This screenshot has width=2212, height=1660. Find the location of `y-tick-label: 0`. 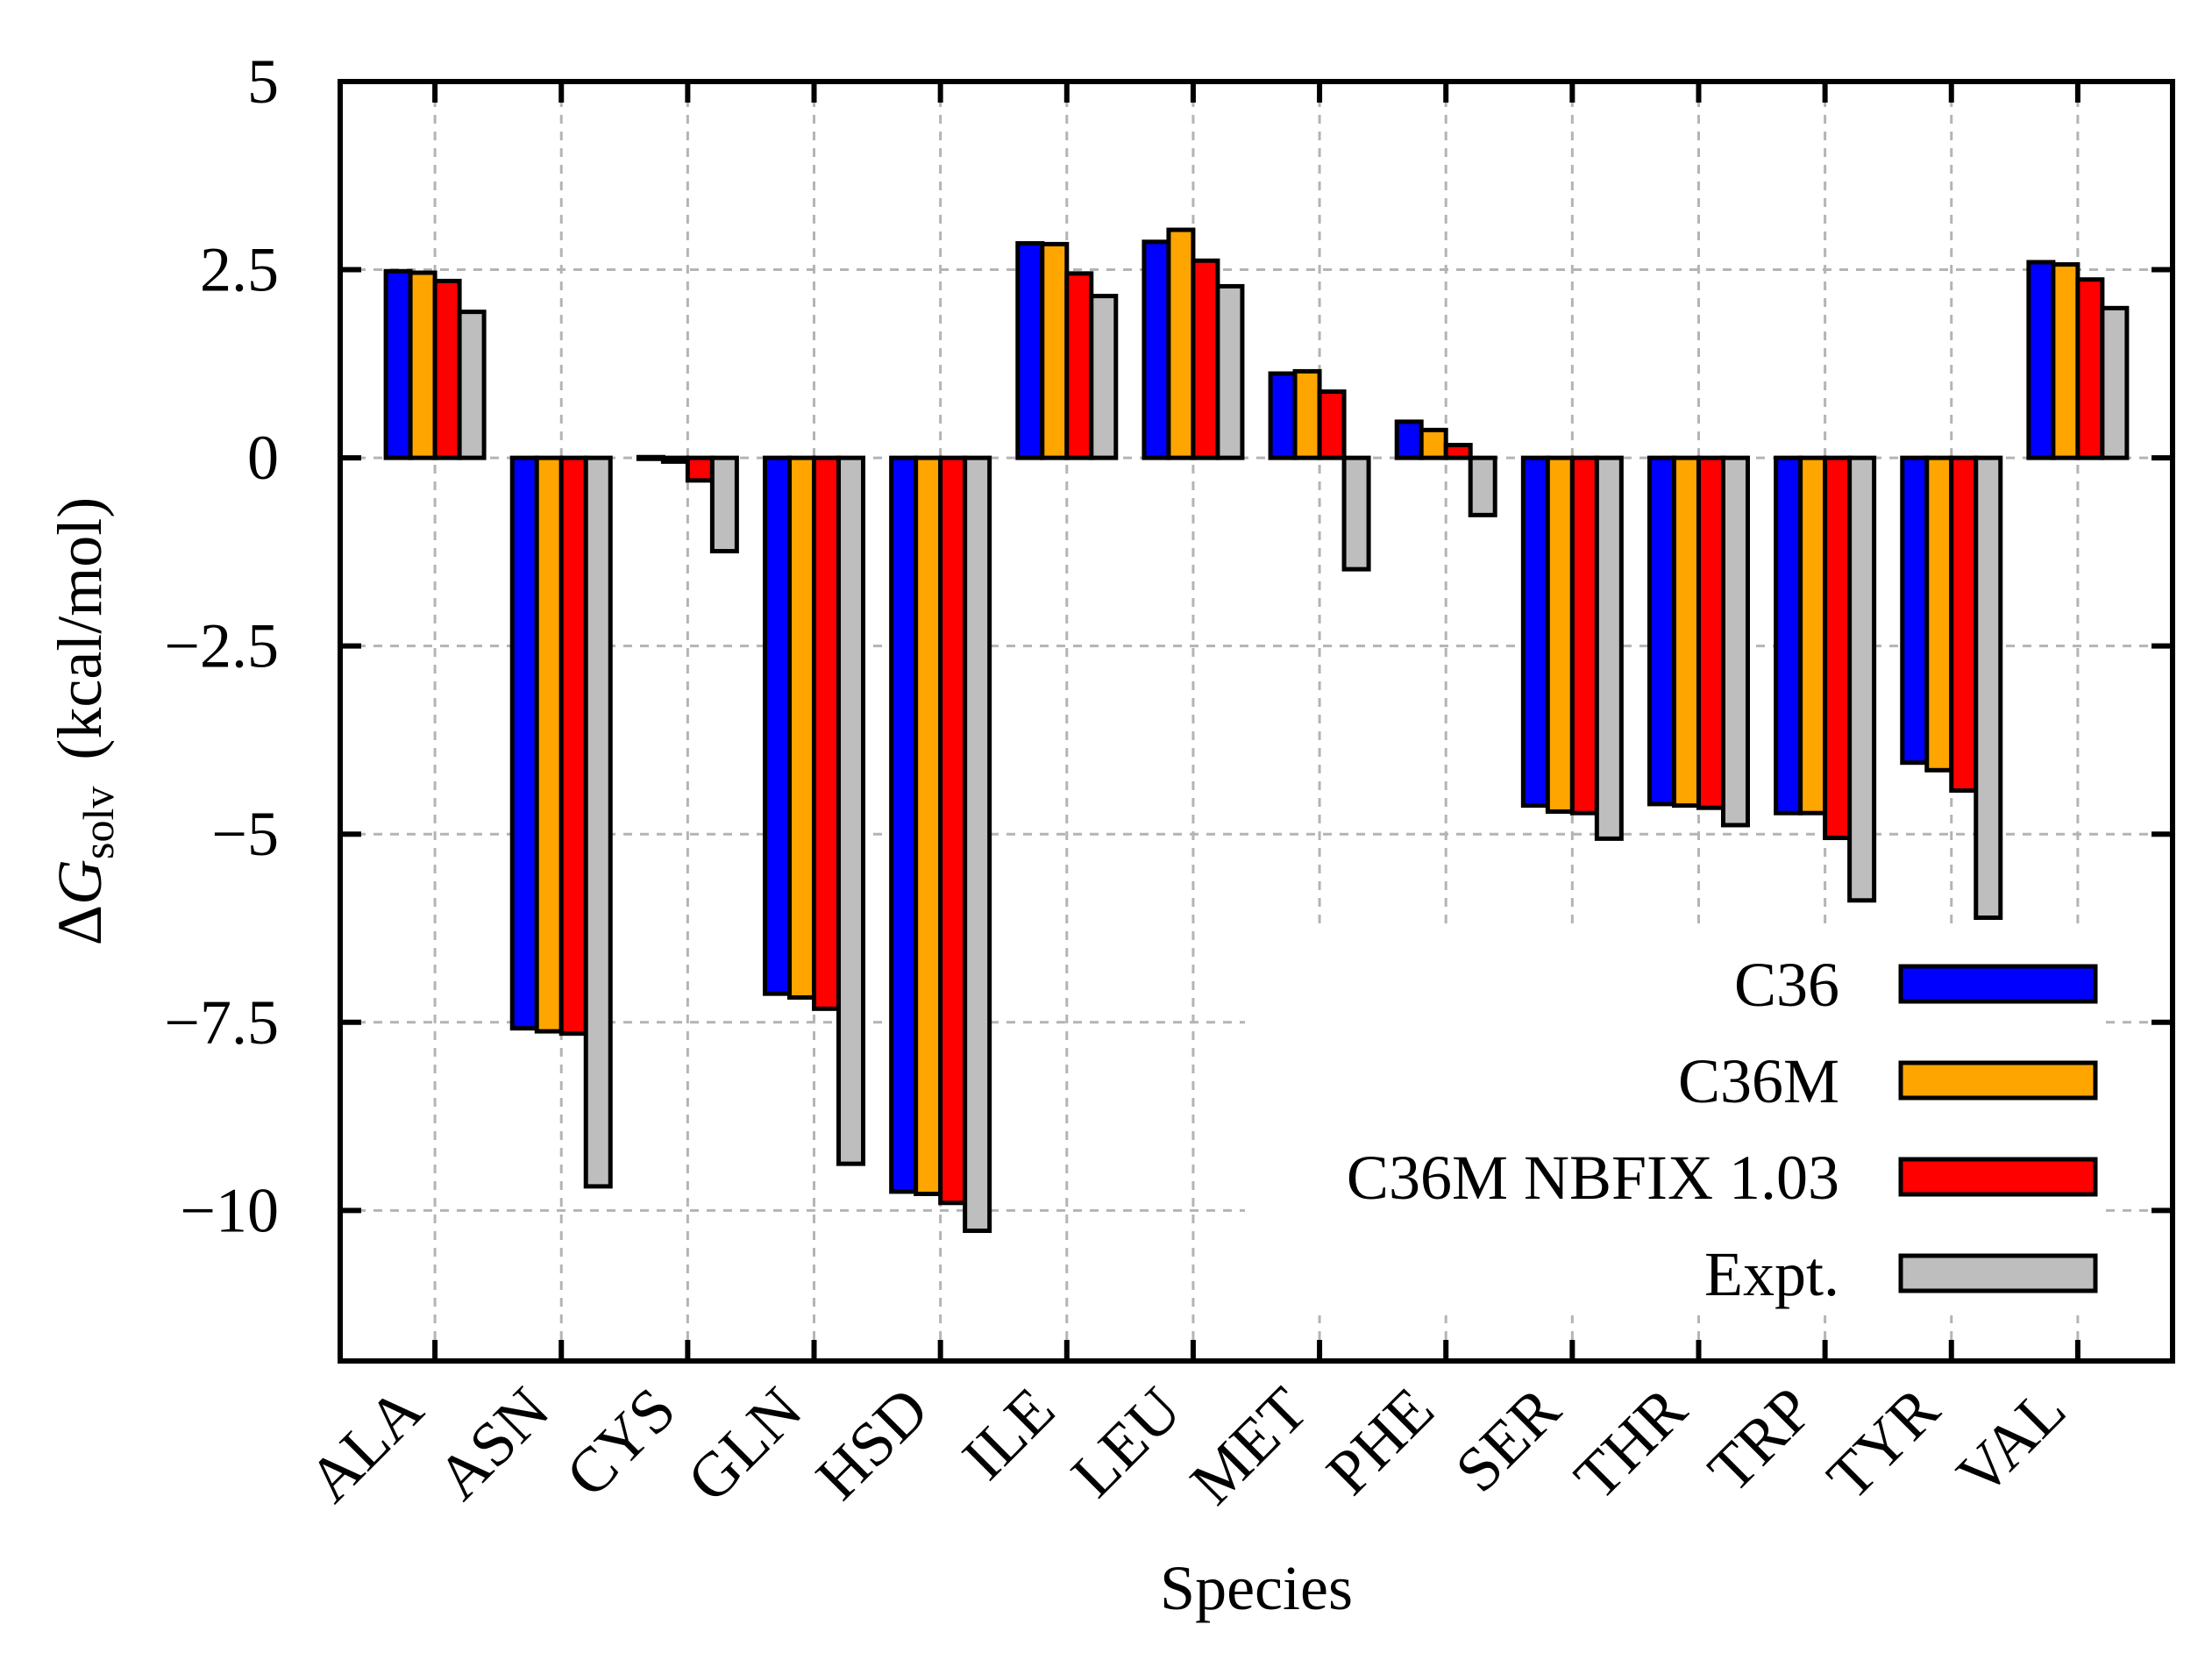

y-tick-label: 0 is located at coordinates (263, 458).